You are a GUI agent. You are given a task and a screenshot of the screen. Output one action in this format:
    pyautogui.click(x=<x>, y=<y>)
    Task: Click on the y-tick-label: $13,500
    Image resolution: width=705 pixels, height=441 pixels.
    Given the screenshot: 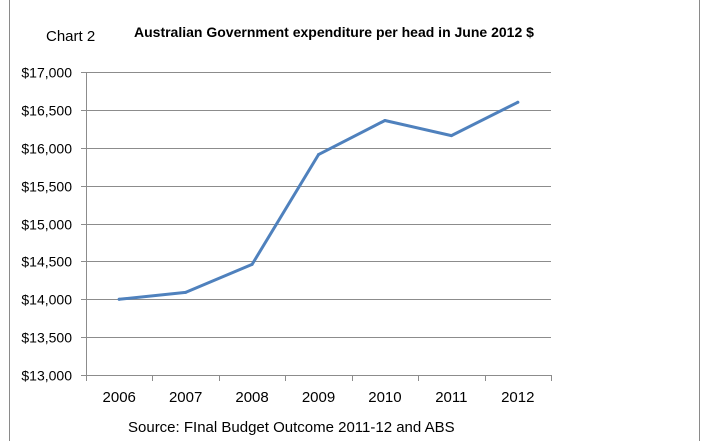 What is the action you would take?
    pyautogui.click(x=46, y=338)
    